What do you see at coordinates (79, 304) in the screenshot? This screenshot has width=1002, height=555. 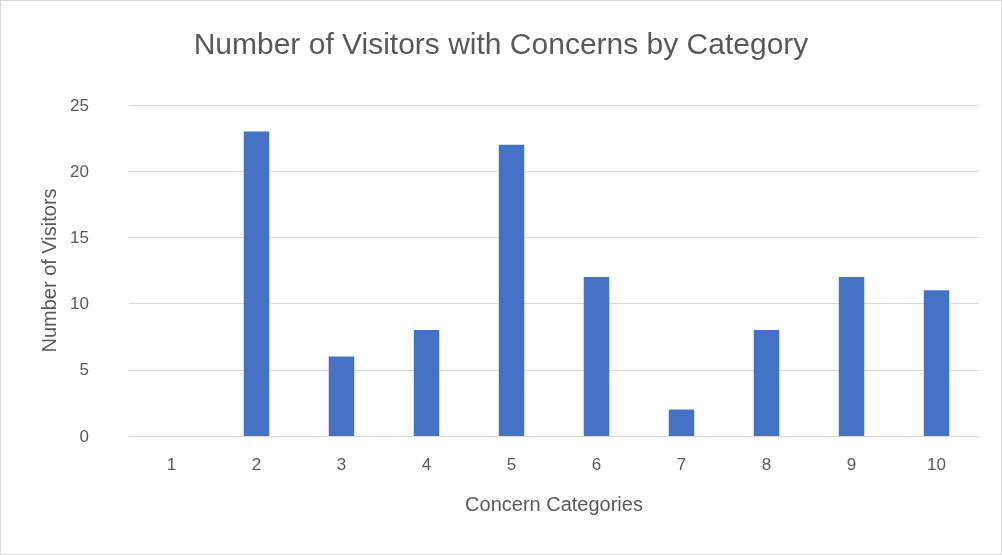 I see `y-tick-label: 10` at bounding box center [79, 304].